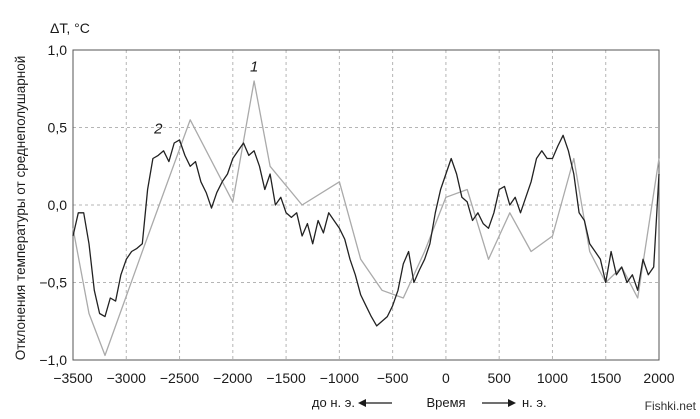 The width and height of the screenshot is (700, 419). I want to click on x-tick-label: 2000, so click(658, 378).